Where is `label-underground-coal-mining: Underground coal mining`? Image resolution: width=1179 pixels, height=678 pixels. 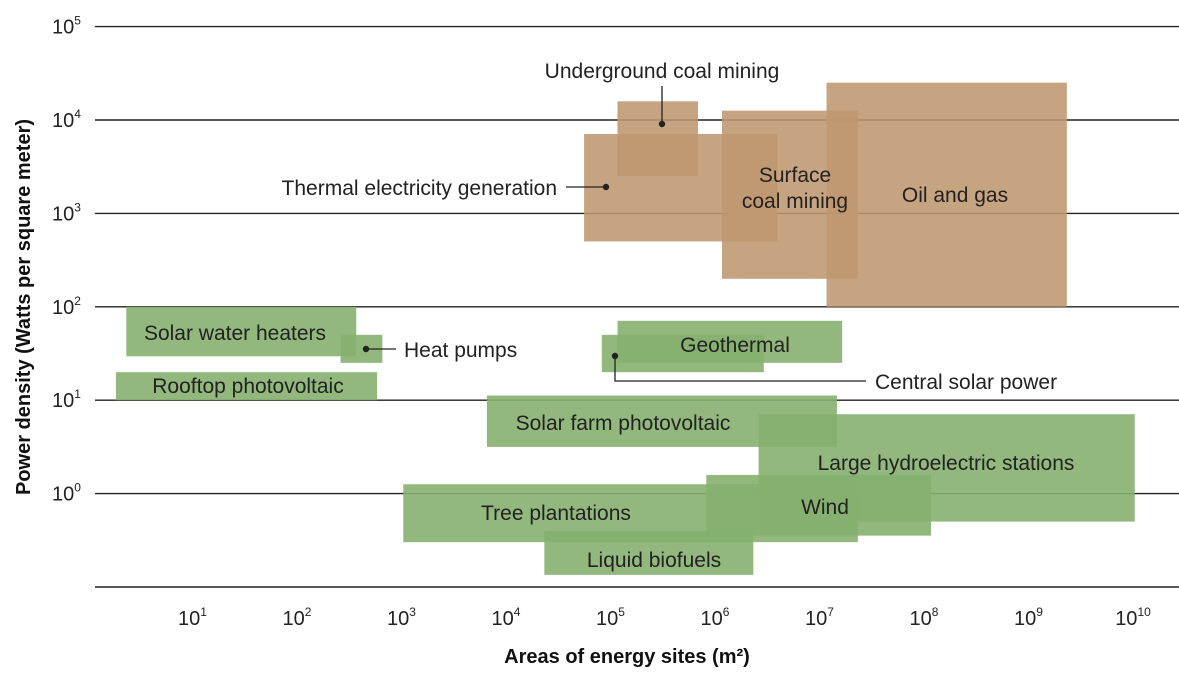
label-underground-coal-mining: Underground coal mining is located at coordinates (662, 71).